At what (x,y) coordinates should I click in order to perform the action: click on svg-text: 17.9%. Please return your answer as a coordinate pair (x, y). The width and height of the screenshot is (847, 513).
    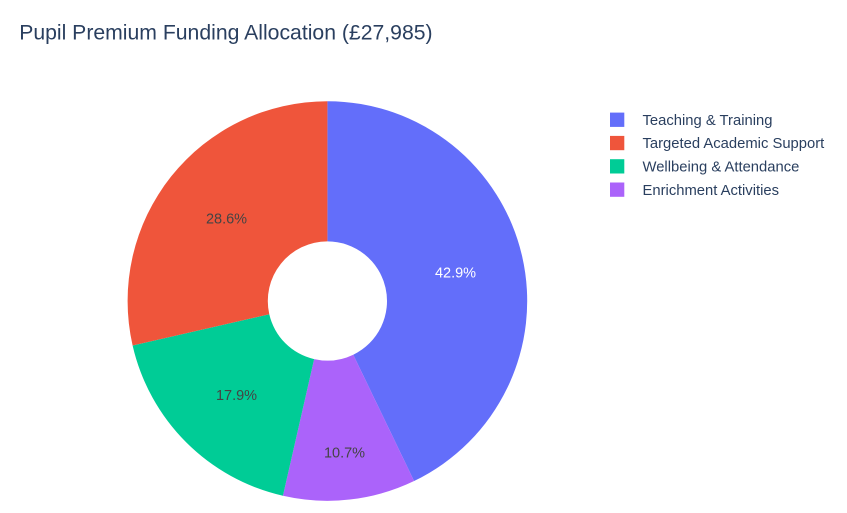
    Looking at the image, I should click on (236, 396).